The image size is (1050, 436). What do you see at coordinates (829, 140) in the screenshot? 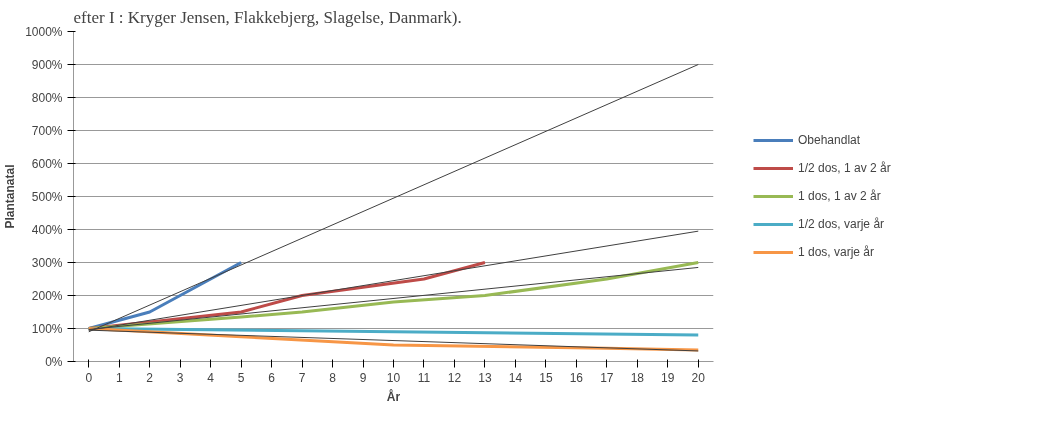
I see `legend-label: Obehandlat` at bounding box center [829, 140].